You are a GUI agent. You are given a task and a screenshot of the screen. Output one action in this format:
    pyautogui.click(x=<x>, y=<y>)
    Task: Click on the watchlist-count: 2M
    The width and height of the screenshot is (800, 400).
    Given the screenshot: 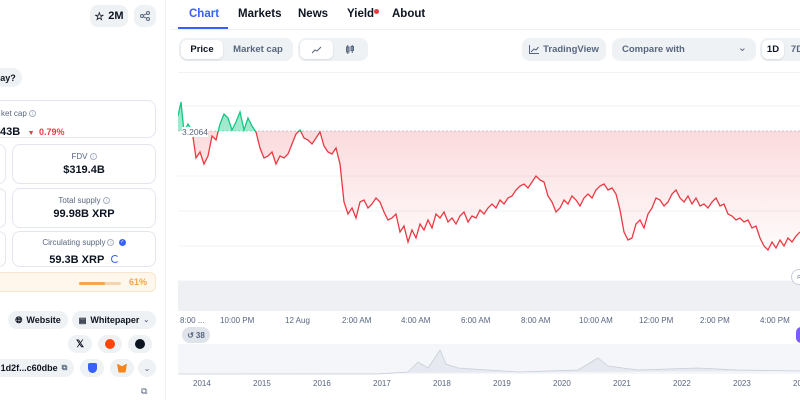 What is the action you would take?
    pyautogui.click(x=116, y=16)
    